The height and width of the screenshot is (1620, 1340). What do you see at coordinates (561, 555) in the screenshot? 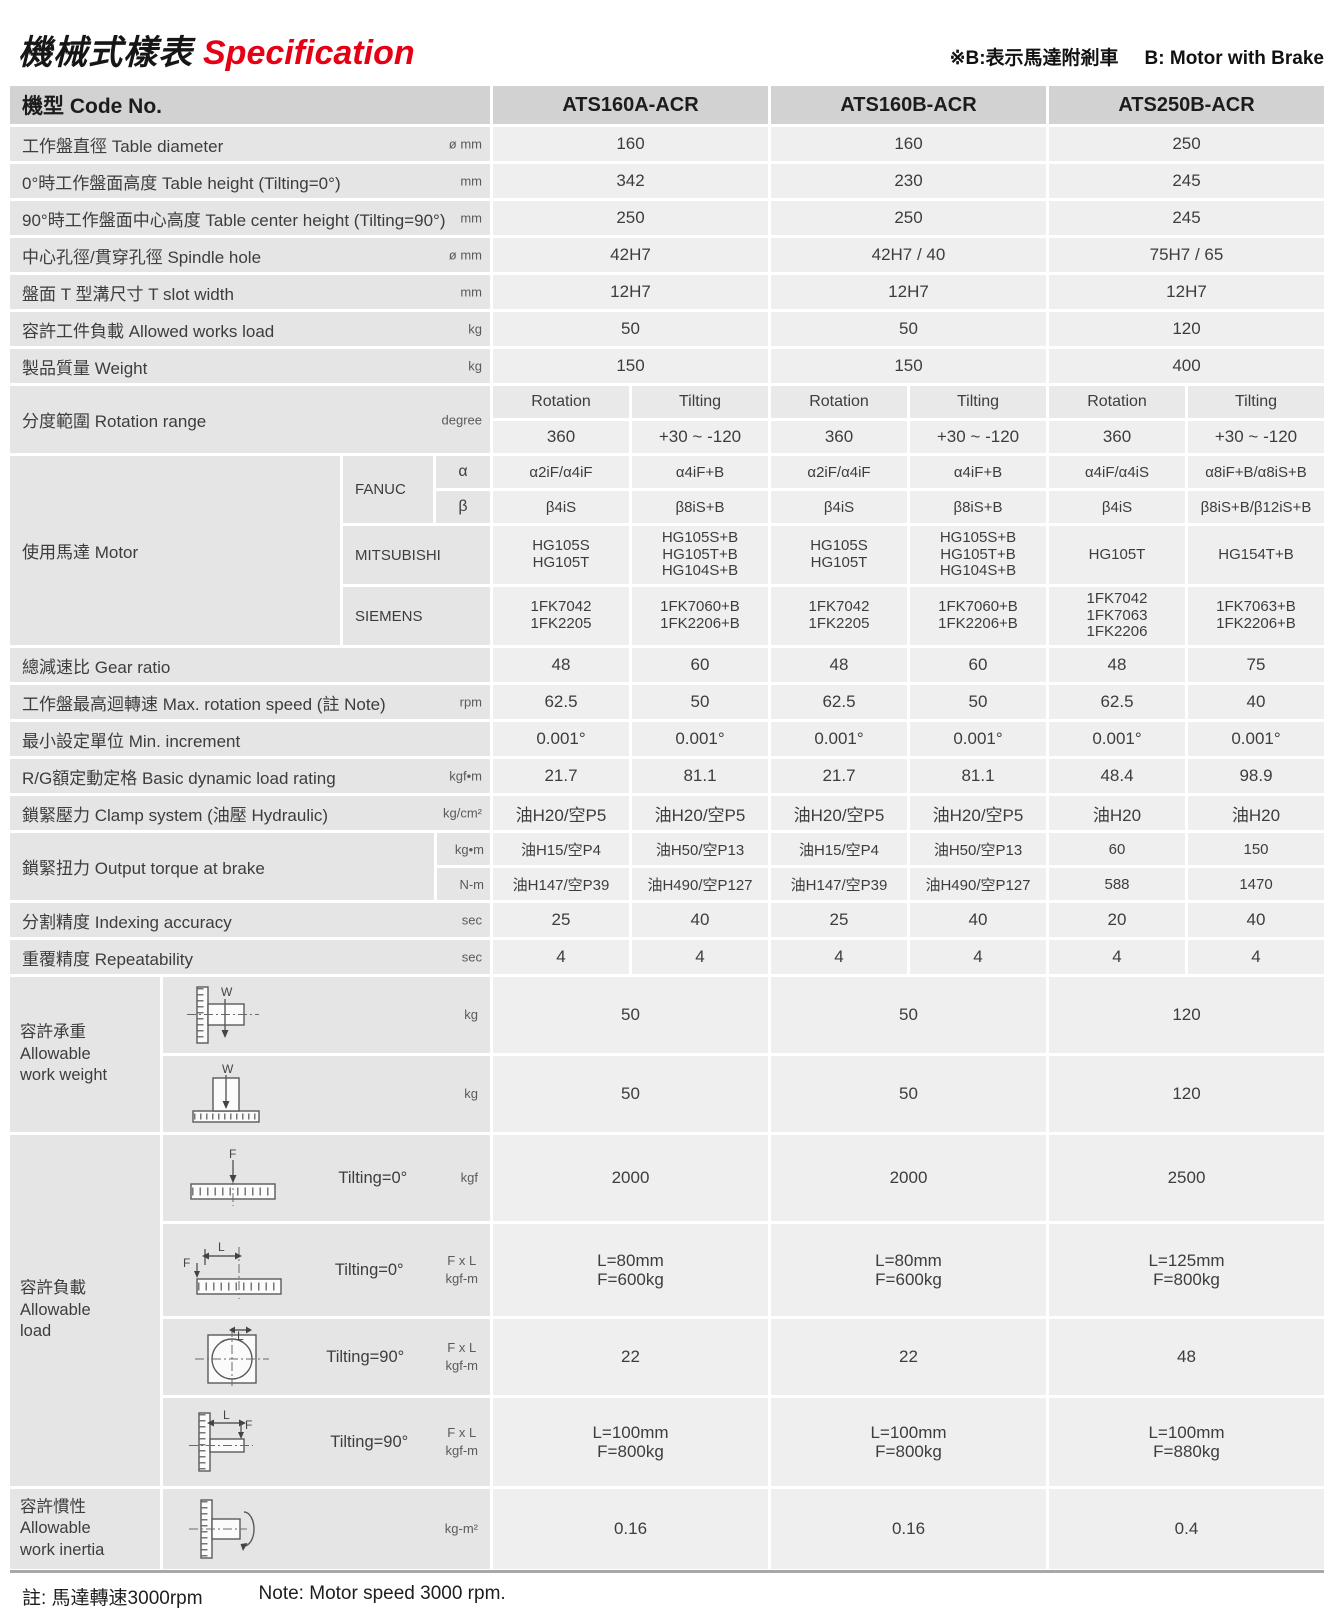
I see `value-cell: HG105S HG105T` at bounding box center [561, 555].